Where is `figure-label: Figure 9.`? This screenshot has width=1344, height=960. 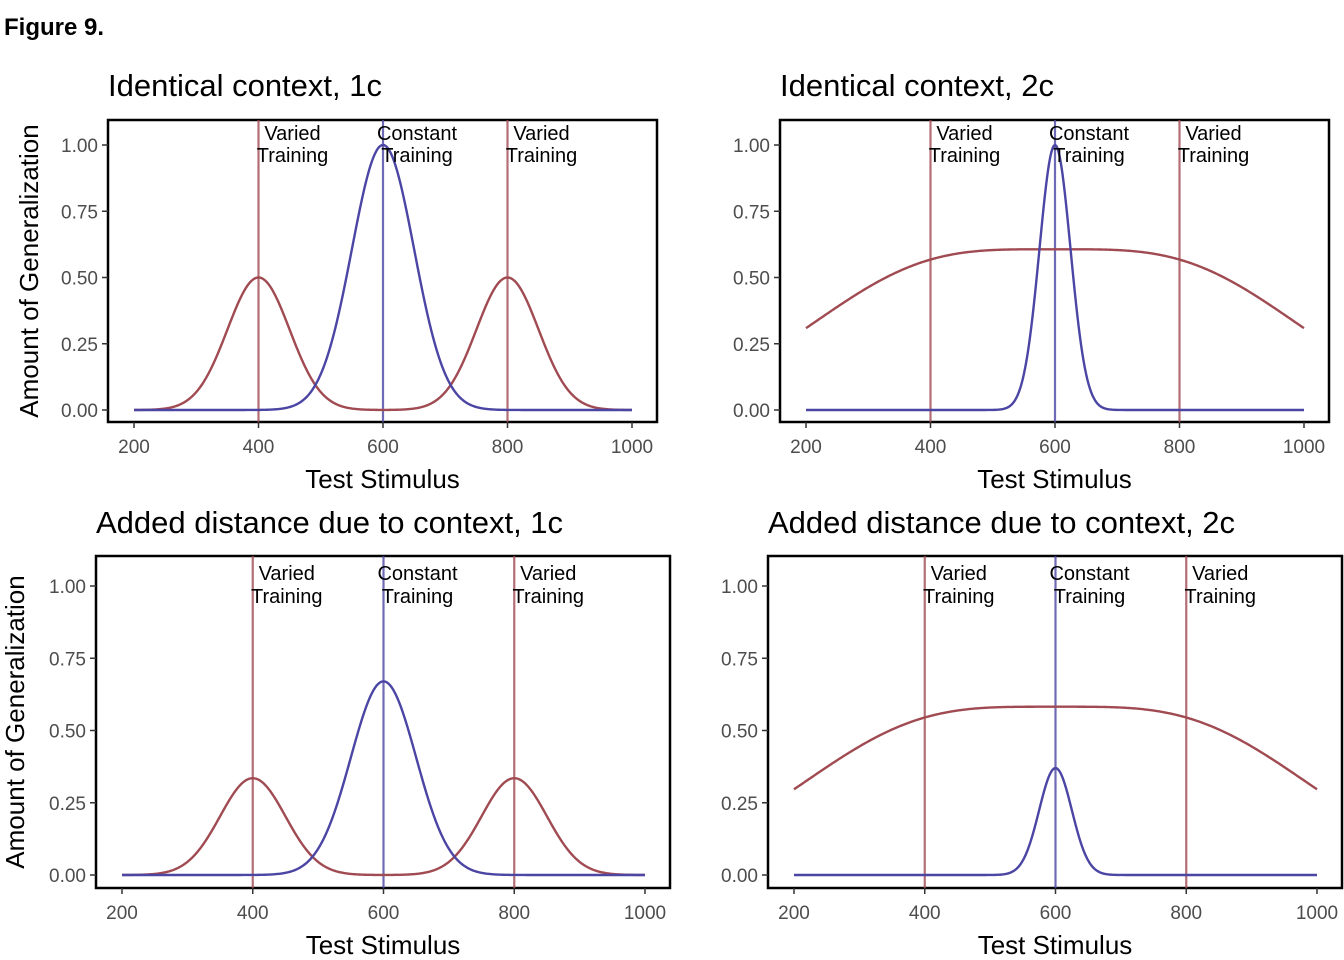 figure-label: Figure 9. is located at coordinates (54, 27).